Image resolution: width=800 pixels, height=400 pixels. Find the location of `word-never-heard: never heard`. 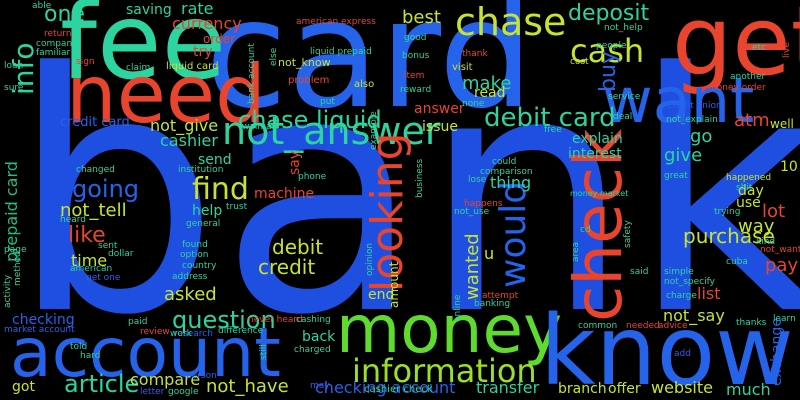

word-never-heard: never heard is located at coordinates (275, 320).